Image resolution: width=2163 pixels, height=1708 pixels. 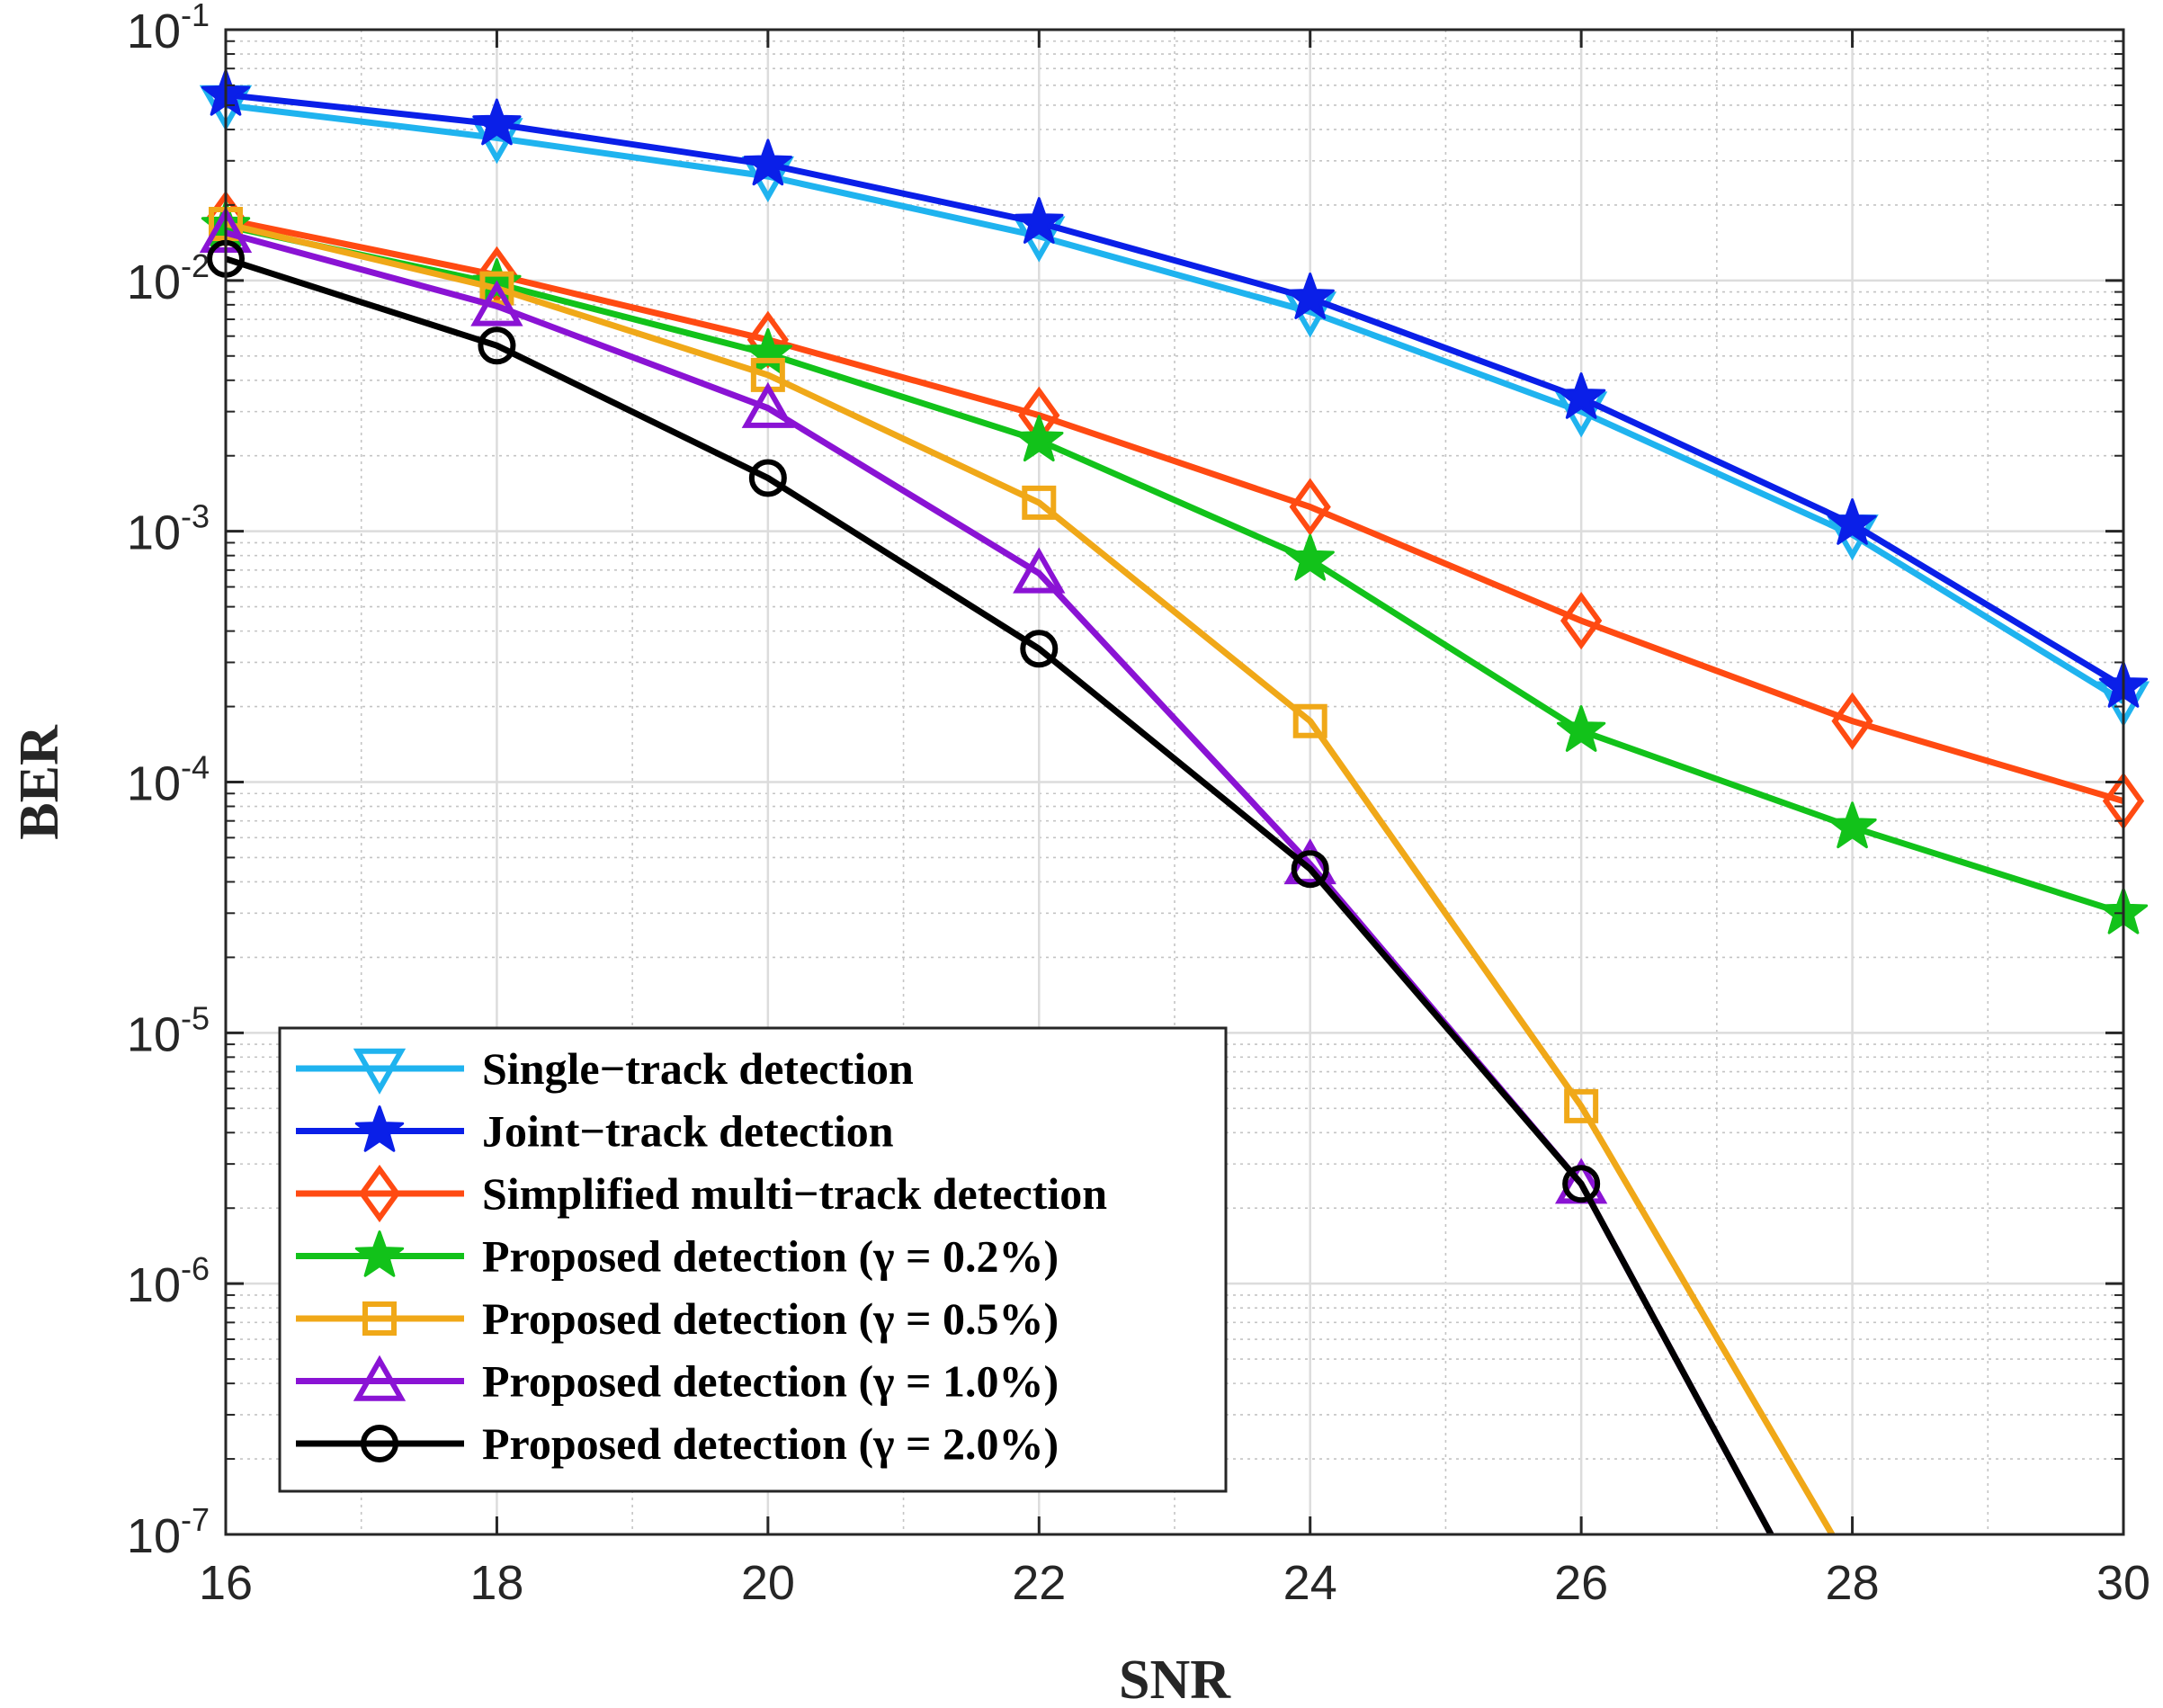 What do you see at coordinates (196, 1268) in the screenshot?
I see `y-tick-exponent: -6` at bounding box center [196, 1268].